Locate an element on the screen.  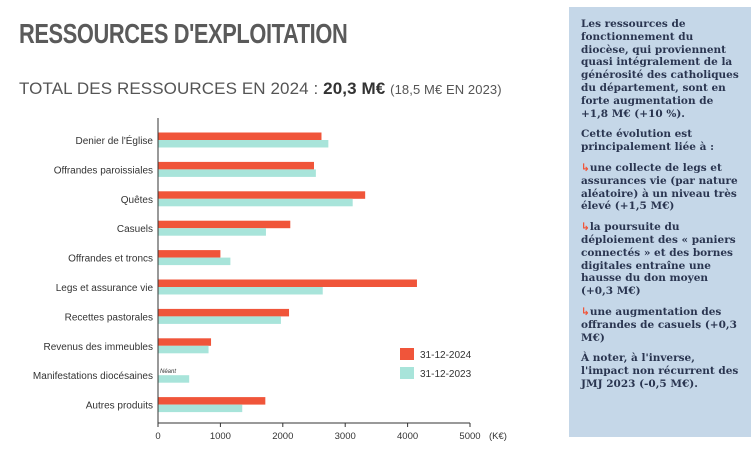
category-label: Casuels is located at coordinates (135, 229).